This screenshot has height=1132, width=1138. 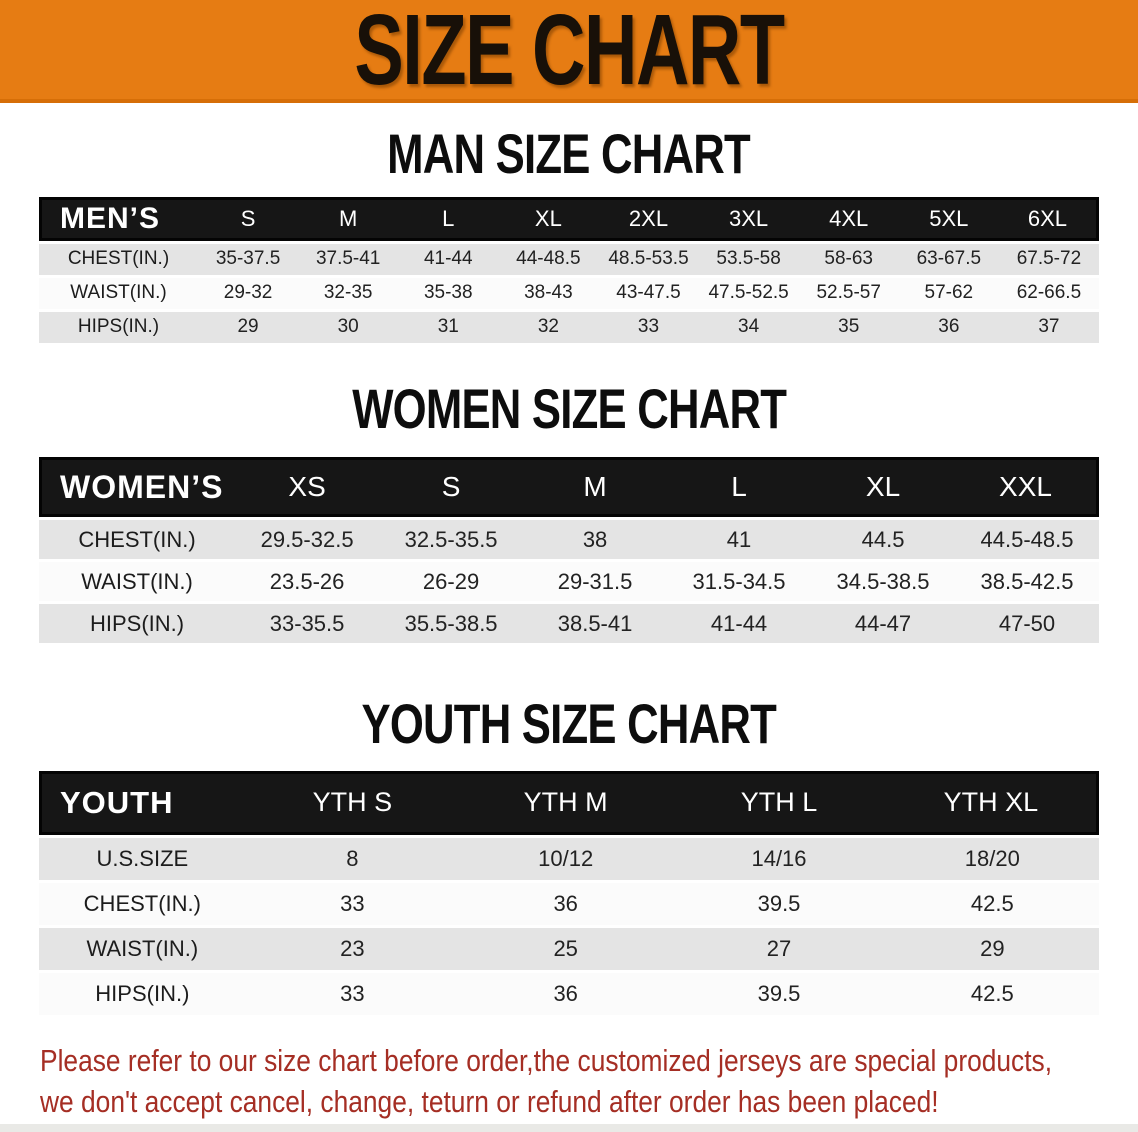 I want to click on table-cell: 47-50, so click(x=1027, y=623).